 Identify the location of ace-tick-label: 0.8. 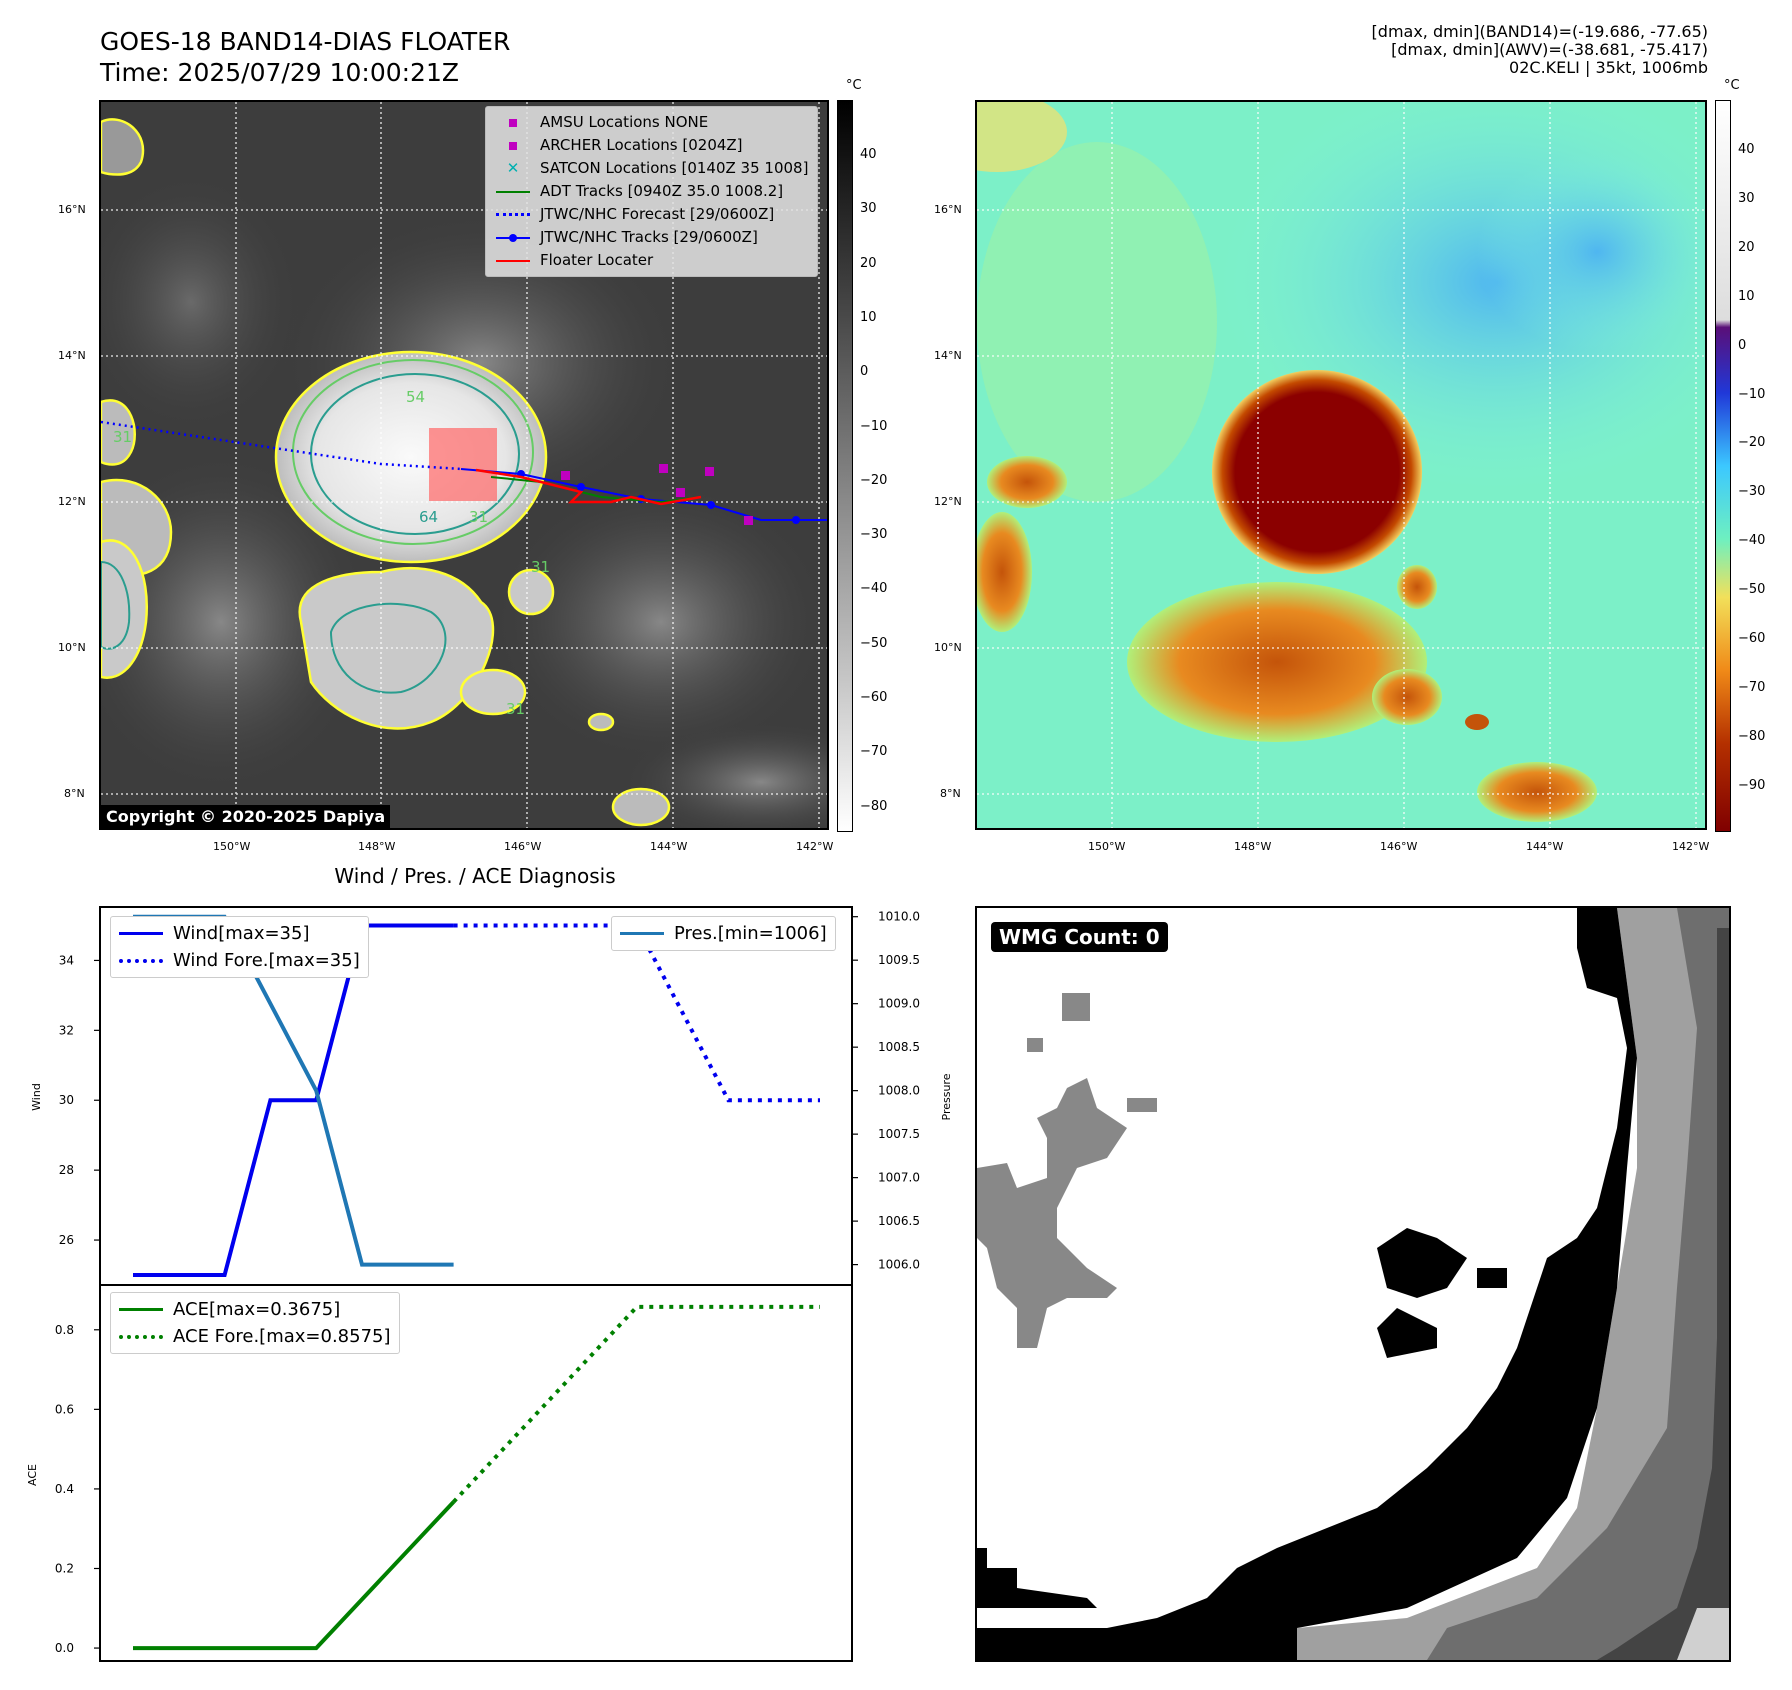
(64, 1330).